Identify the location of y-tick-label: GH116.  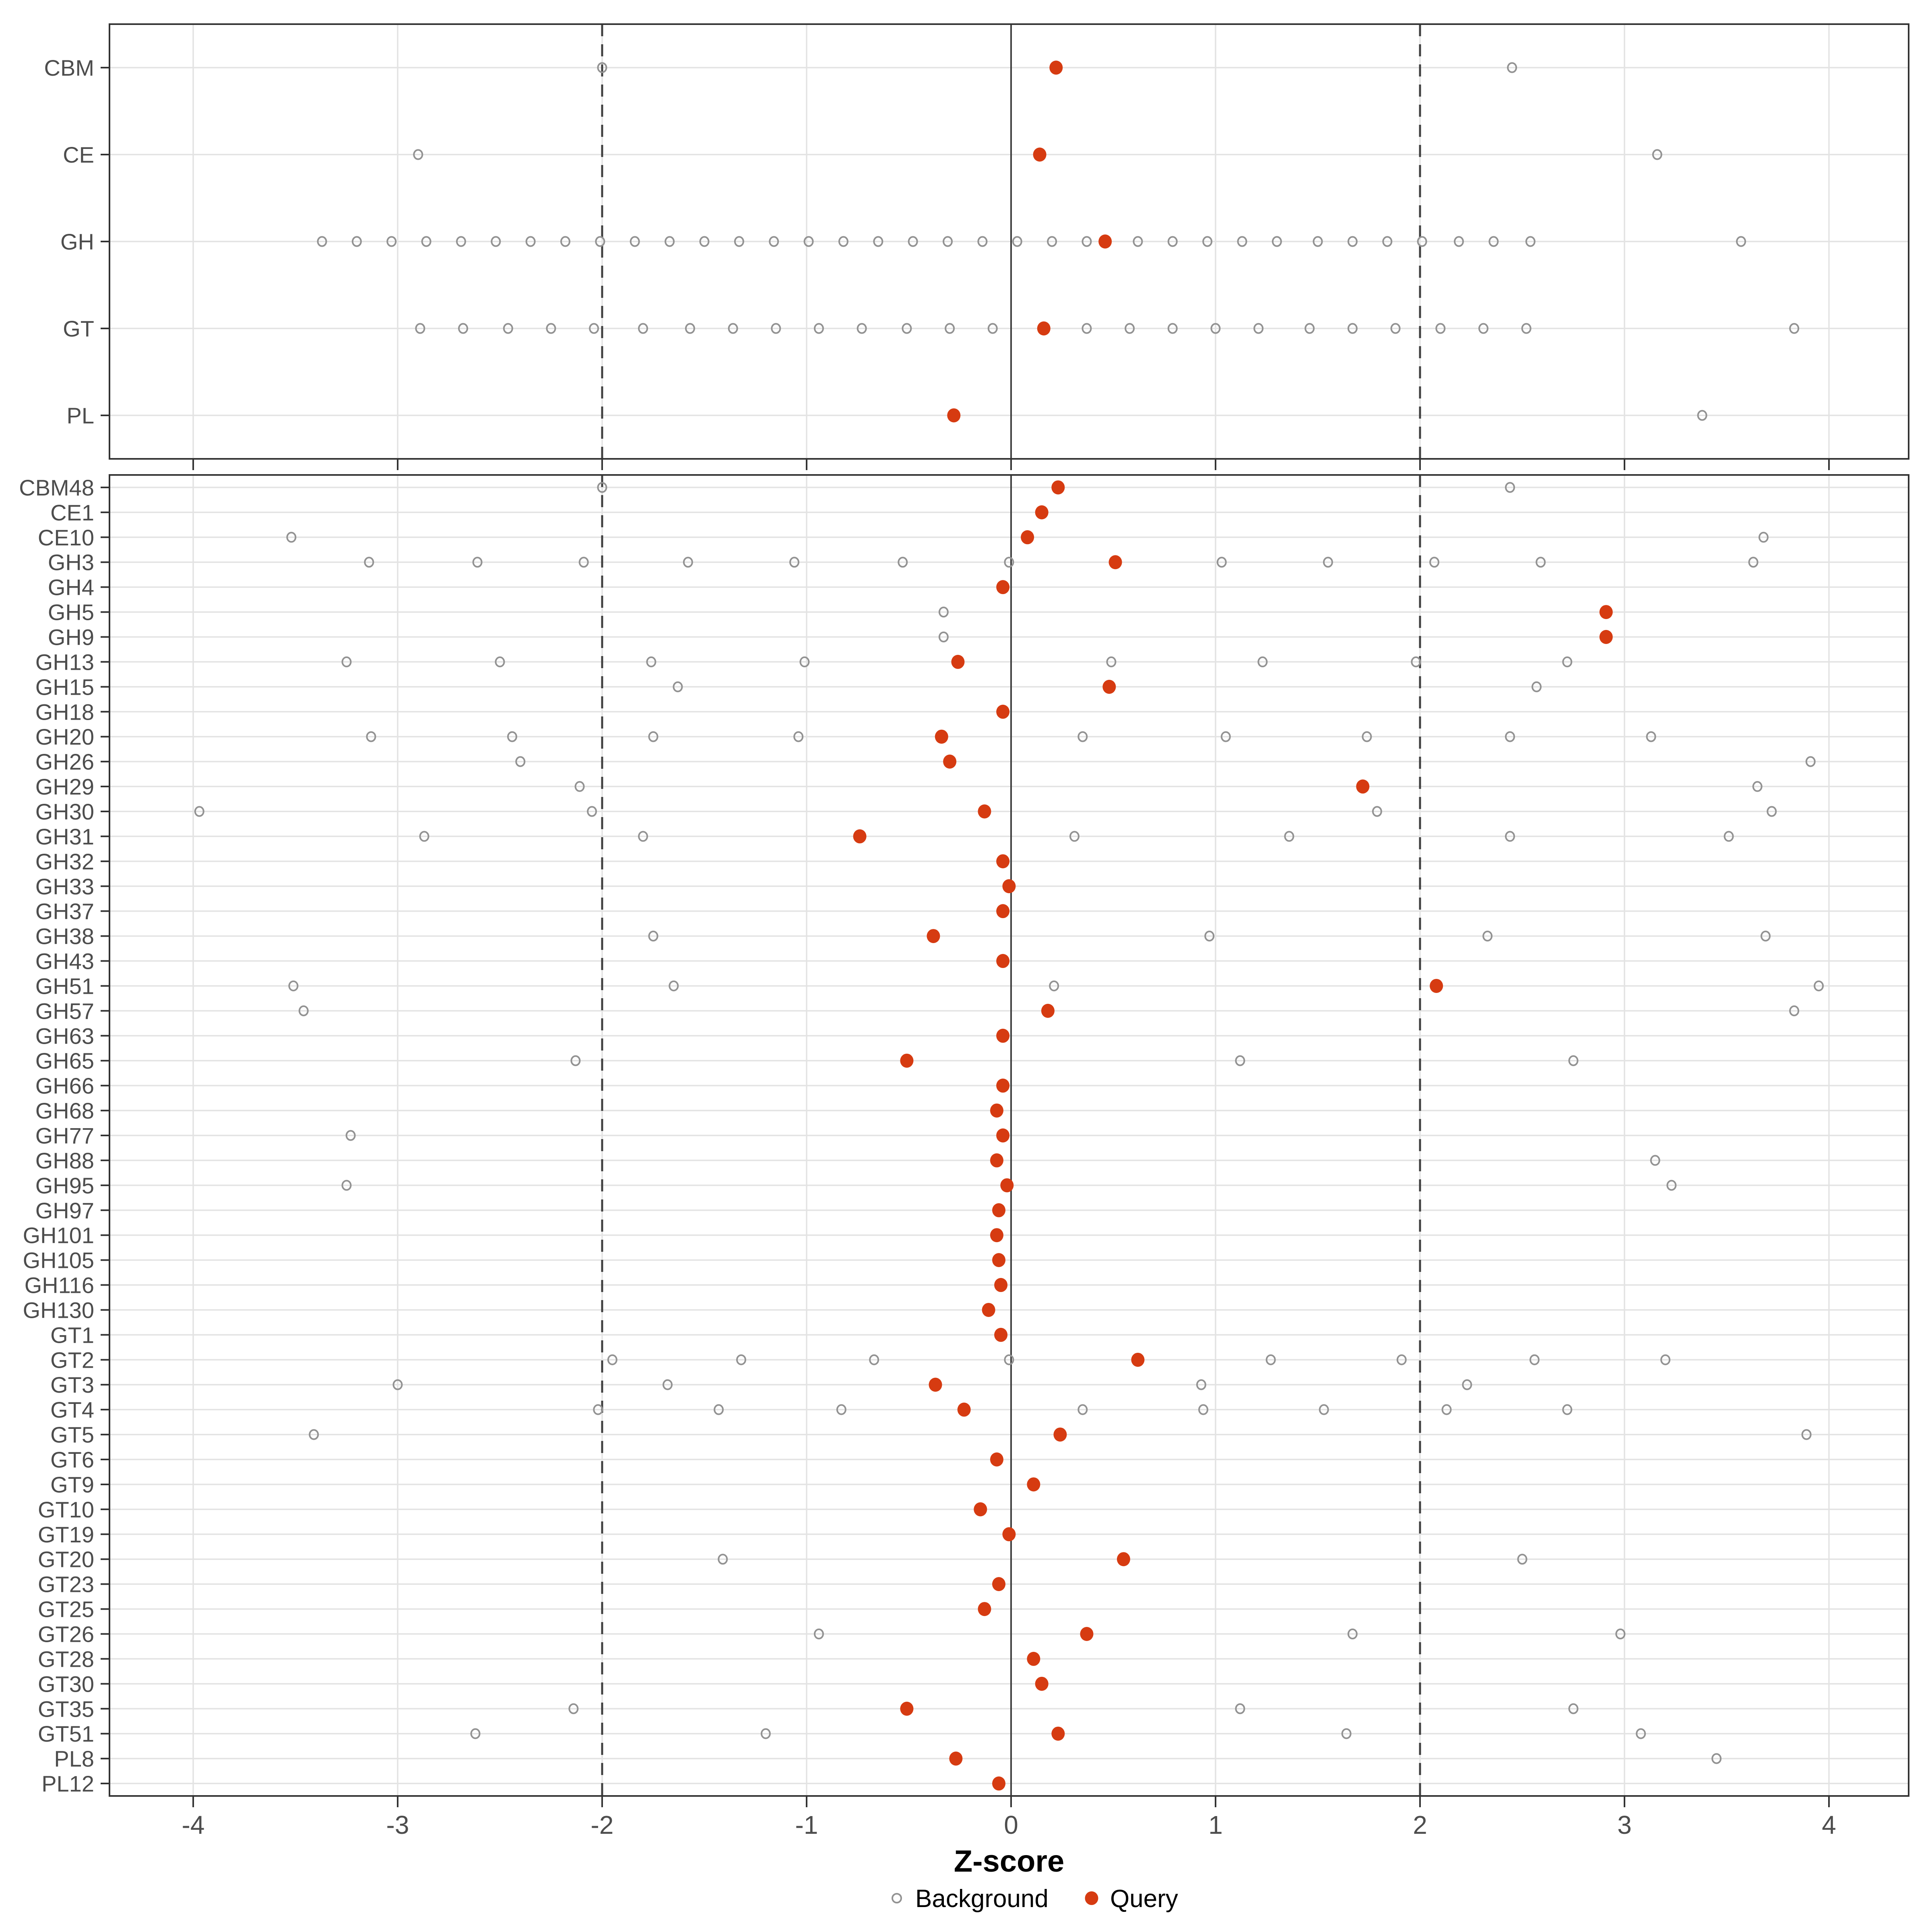
(59, 1285).